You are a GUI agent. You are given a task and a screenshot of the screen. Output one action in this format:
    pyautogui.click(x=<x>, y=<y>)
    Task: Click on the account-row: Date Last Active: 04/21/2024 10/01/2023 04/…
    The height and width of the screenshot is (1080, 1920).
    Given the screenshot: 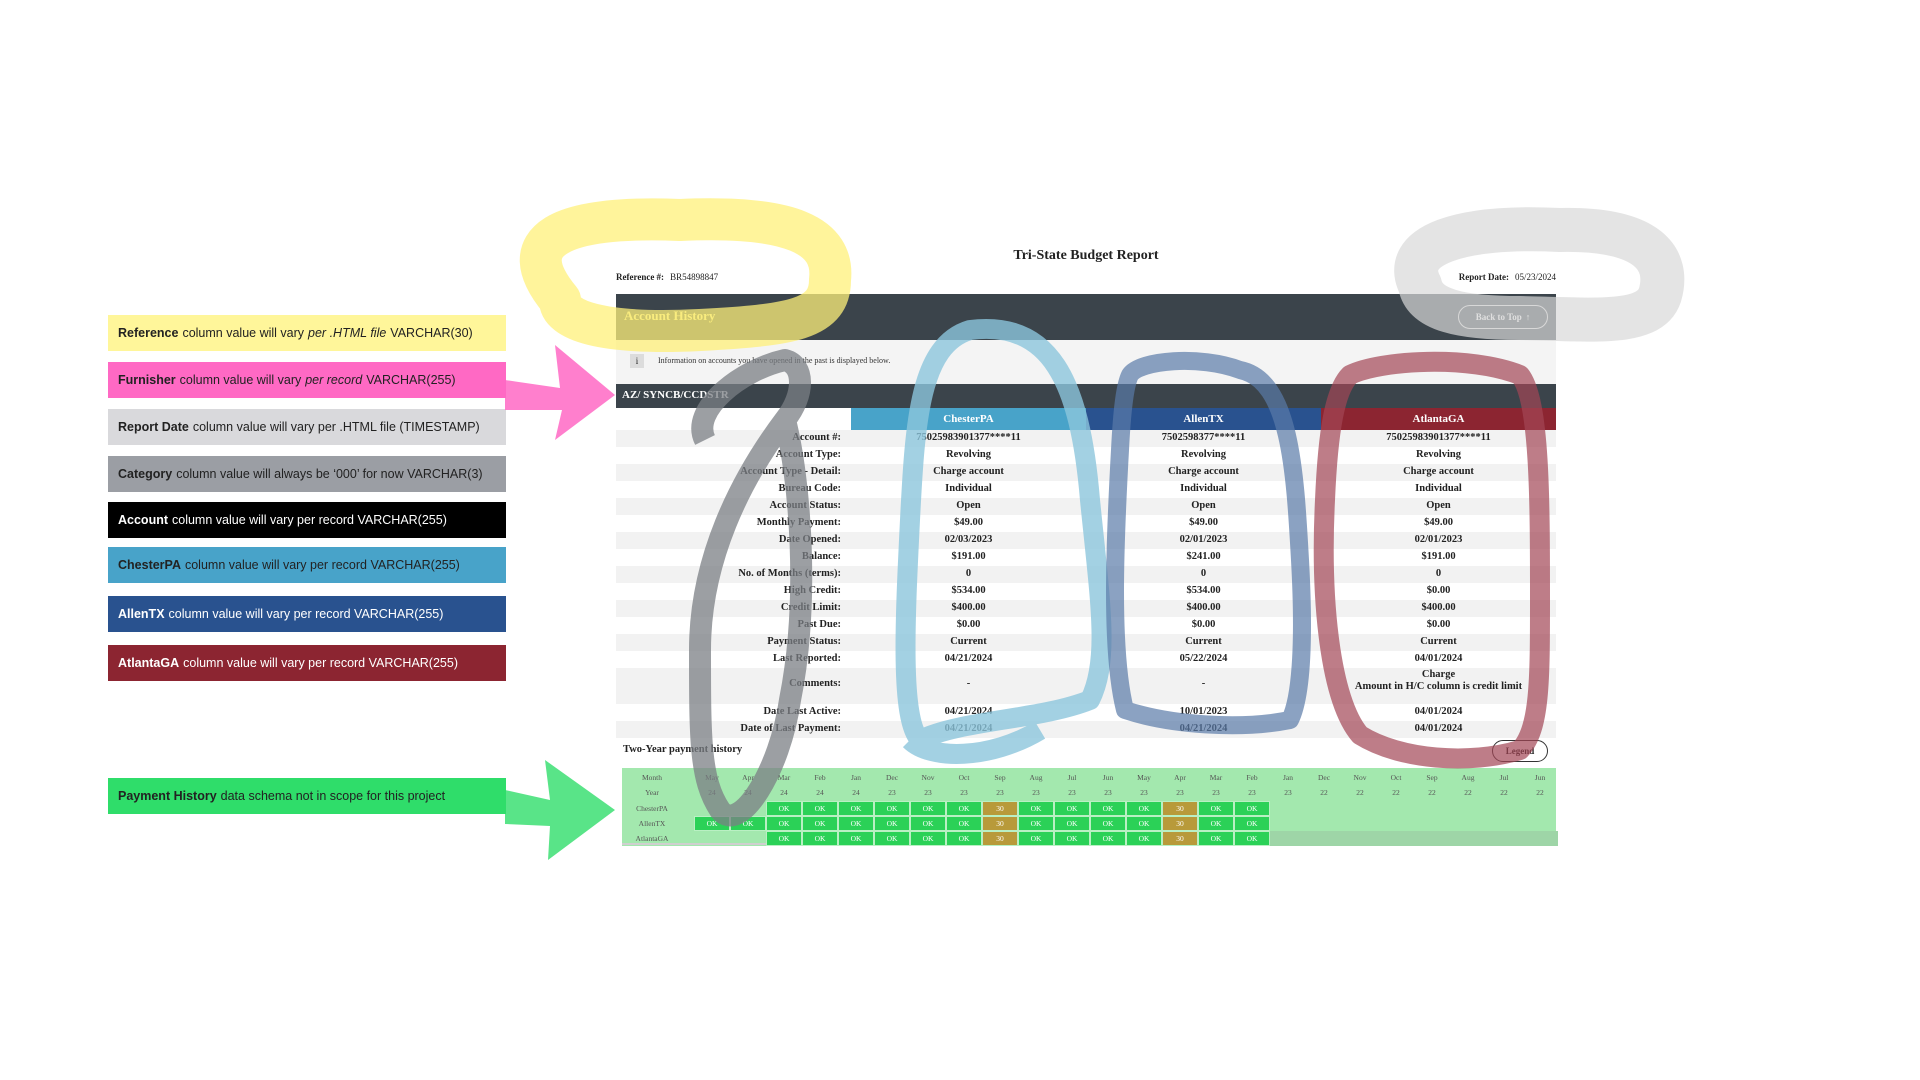 What is the action you would take?
    pyautogui.click(x=1086, y=712)
    